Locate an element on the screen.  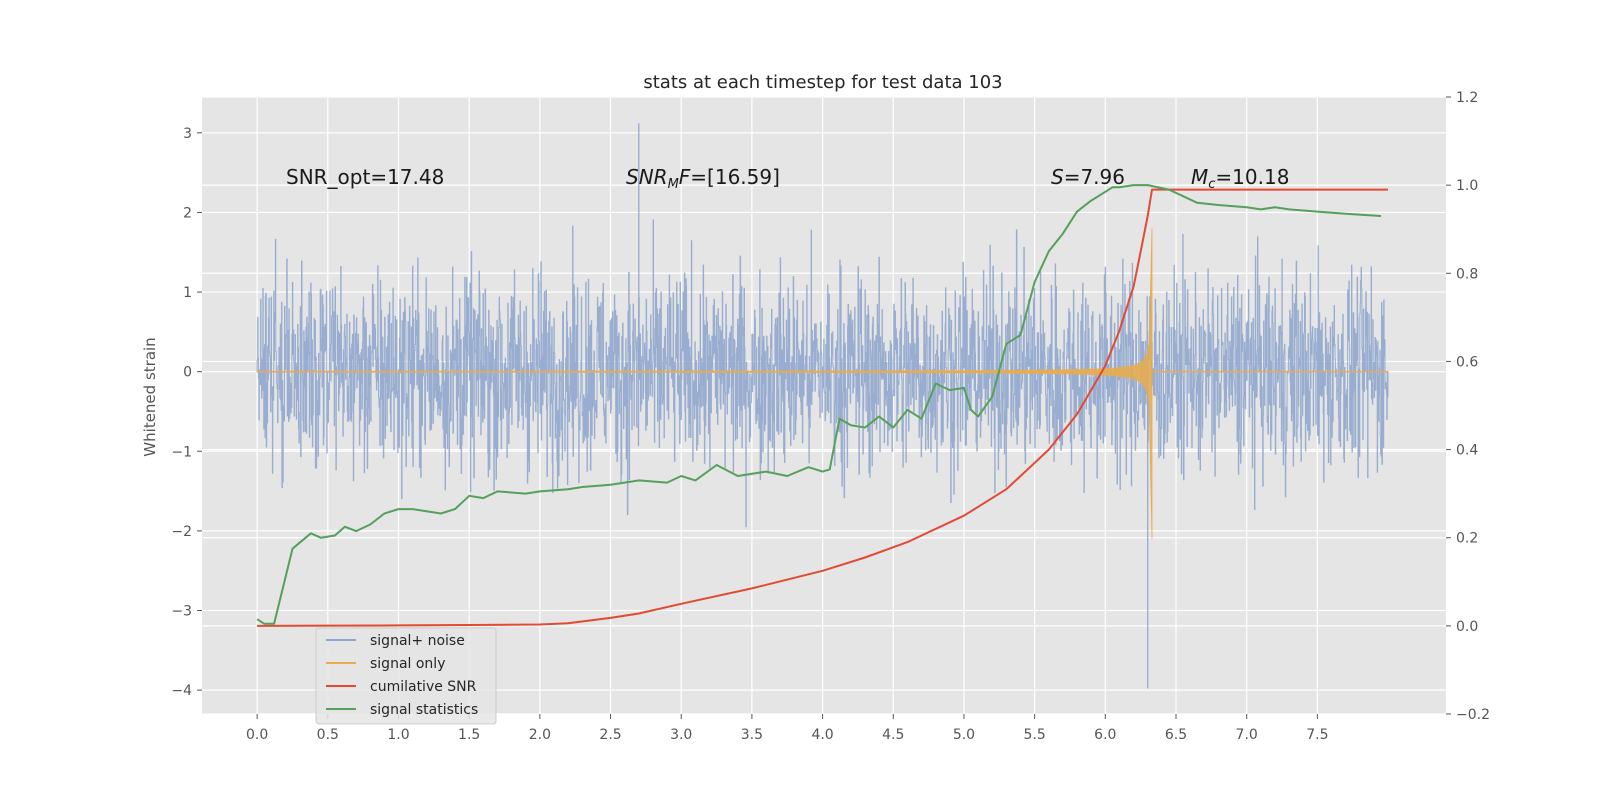
y-right-tick-label: 1.2 is located at coordinates (1467, 98).